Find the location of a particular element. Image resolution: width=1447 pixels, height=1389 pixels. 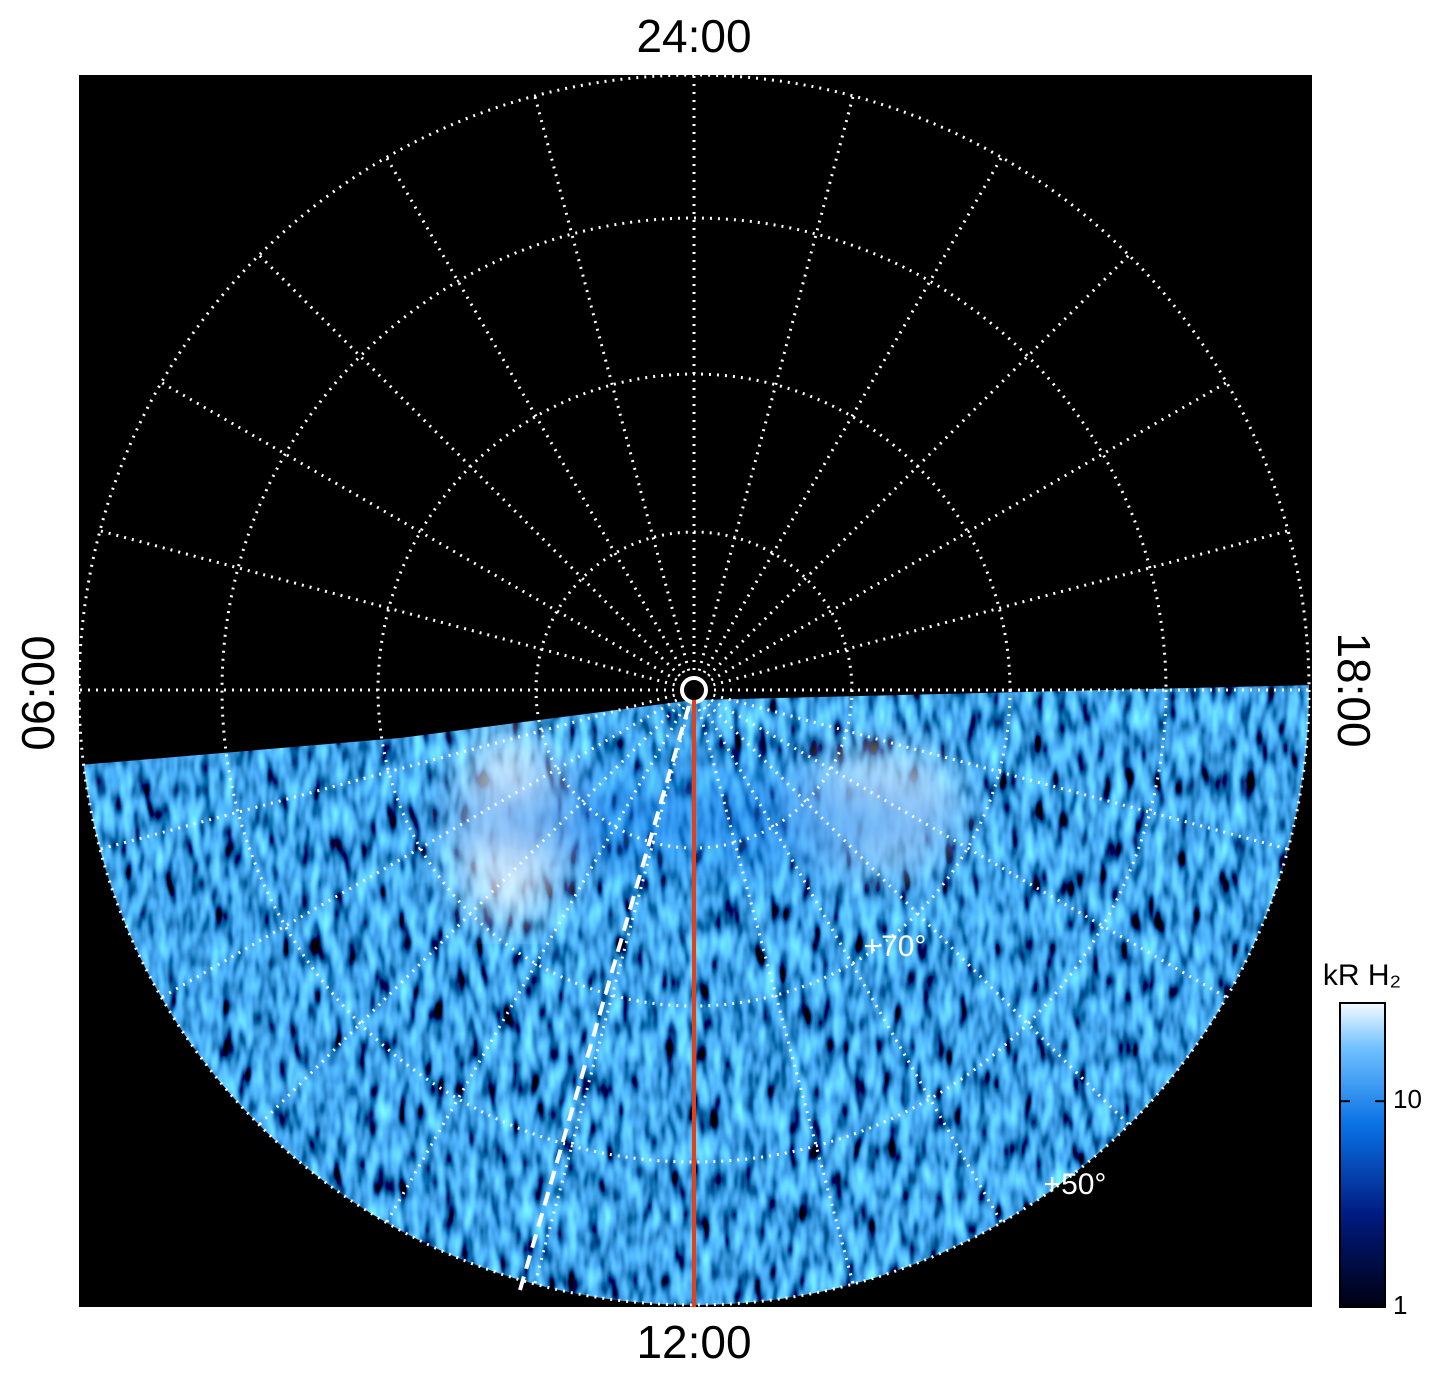

latitude-label: +50° is located at coordinates (1075, 1184).